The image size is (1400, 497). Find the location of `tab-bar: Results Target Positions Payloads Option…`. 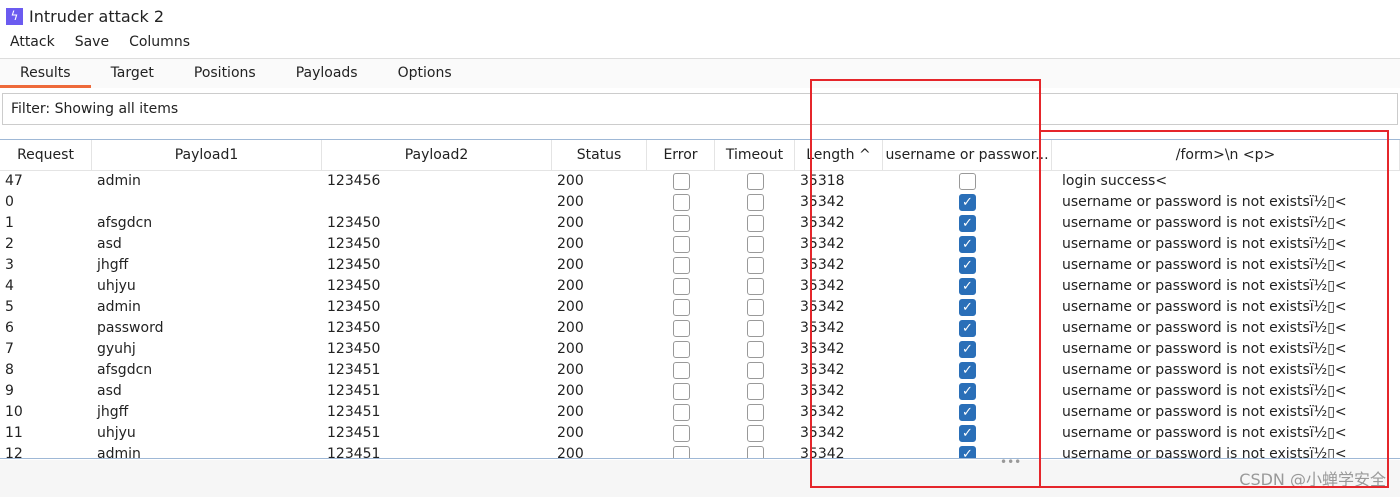

tab-bar: Results Target Positions Payloads Option… is located at coordinates (700, 73).